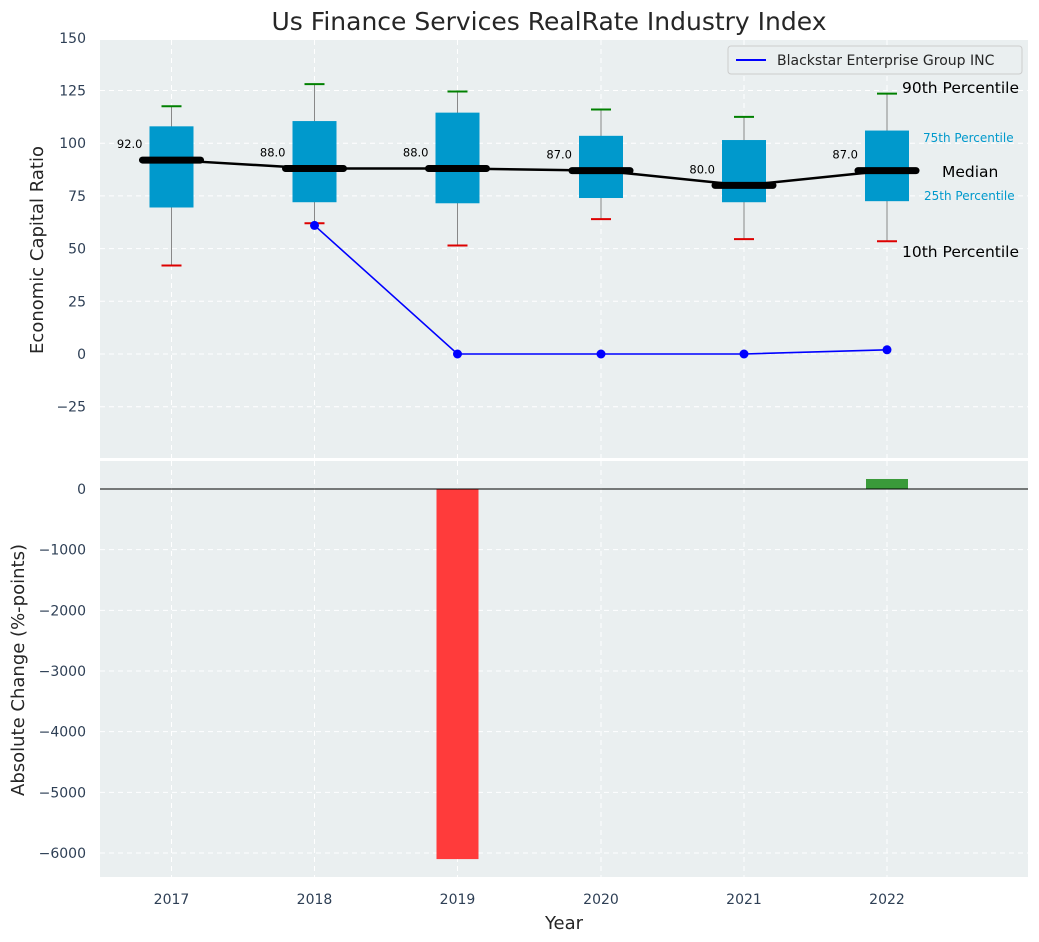  What do you see at coordinates (62, 611) in the screenshot?
I see `bottom-y-tick-label: −2000` at bounding box center [62, 611].